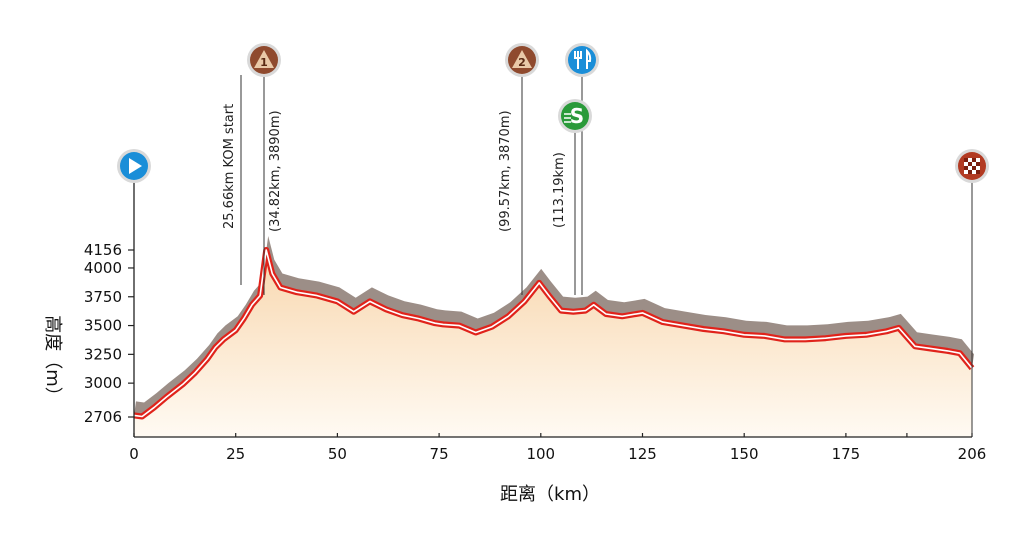  I want to click on play-glyph, so click(135, 166).